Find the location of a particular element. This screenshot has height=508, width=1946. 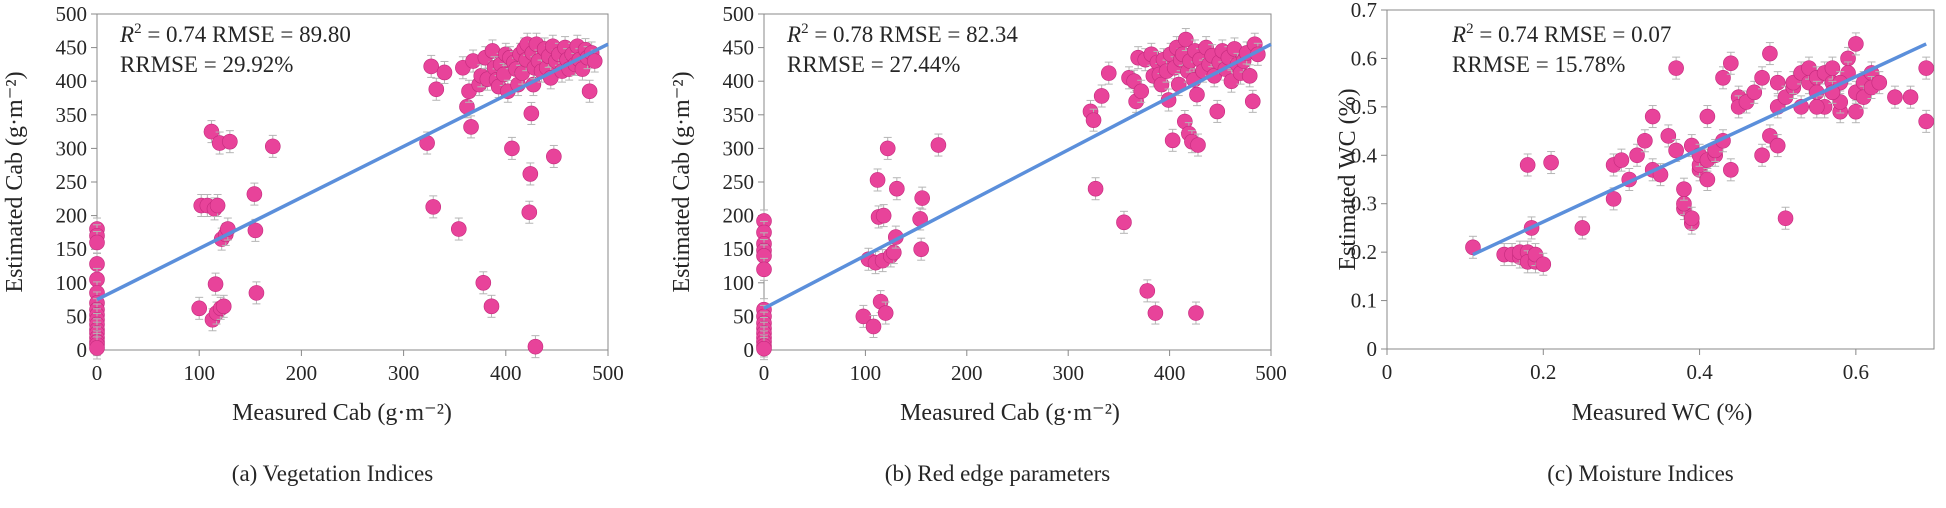

fit-line is located at coordinates (1699, 149).